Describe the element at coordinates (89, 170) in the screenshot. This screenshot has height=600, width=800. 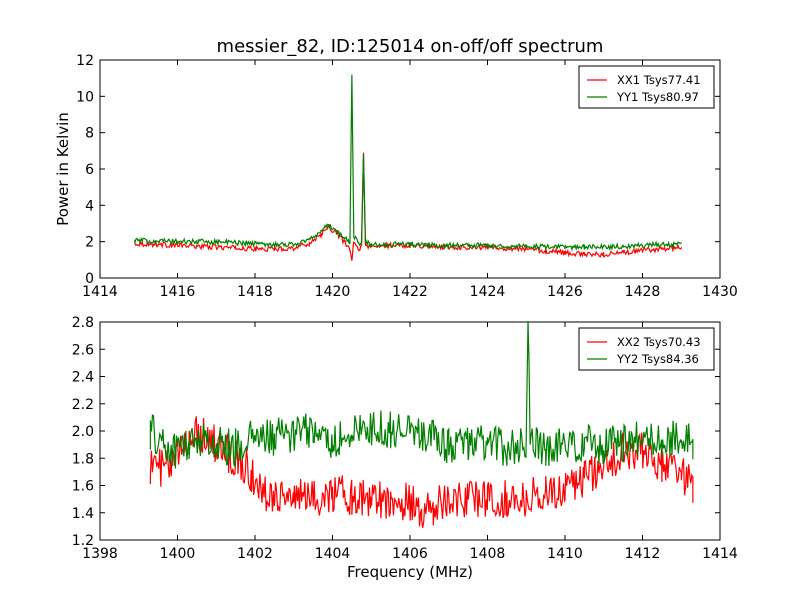
I see `y-tick-label: 6` at that location.